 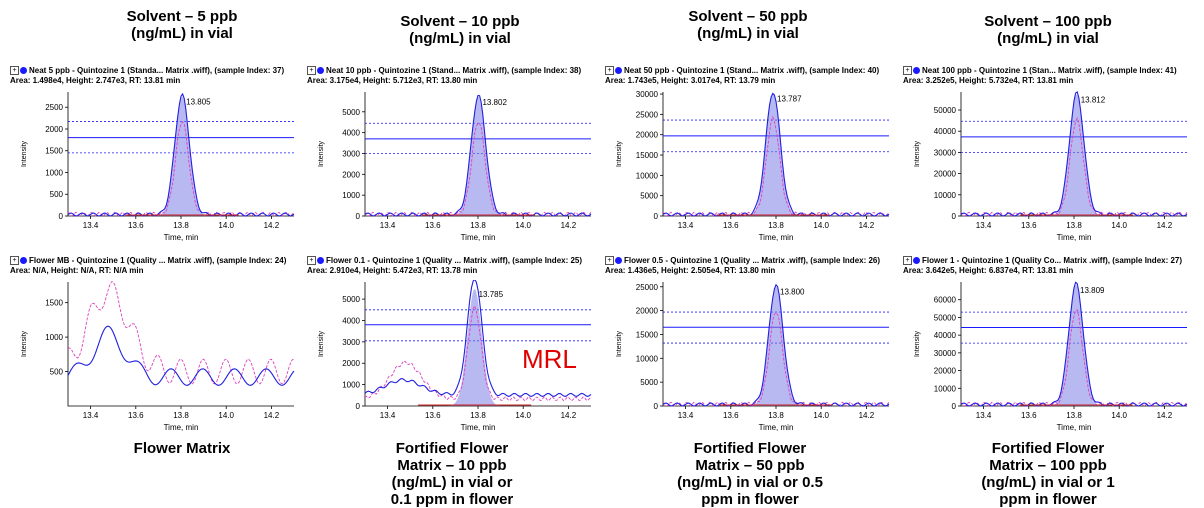 What do you see at coordinates (494, 102) in the screenshot?
I see `peak-rt-label: 13.802` at bounding box center [494, 102].